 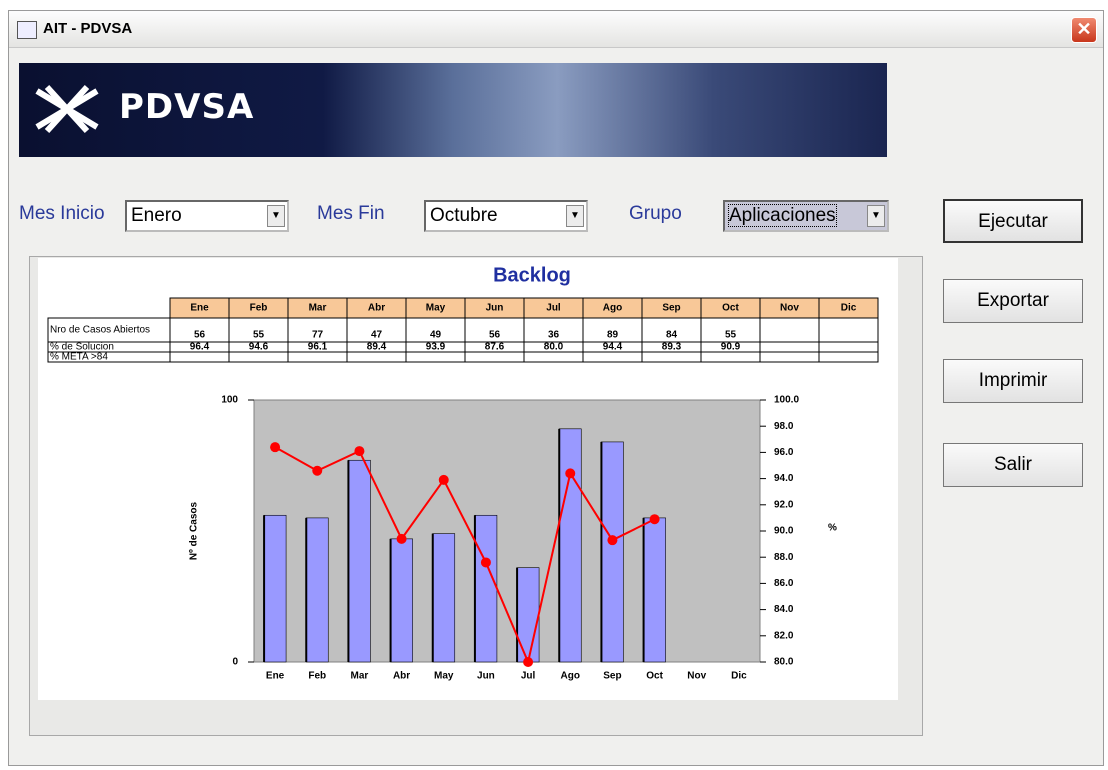 What do you see at coordinates (612, 676) in the screenshot?
I see `x-tick-label: Sep` at bounding box center [612, 676].